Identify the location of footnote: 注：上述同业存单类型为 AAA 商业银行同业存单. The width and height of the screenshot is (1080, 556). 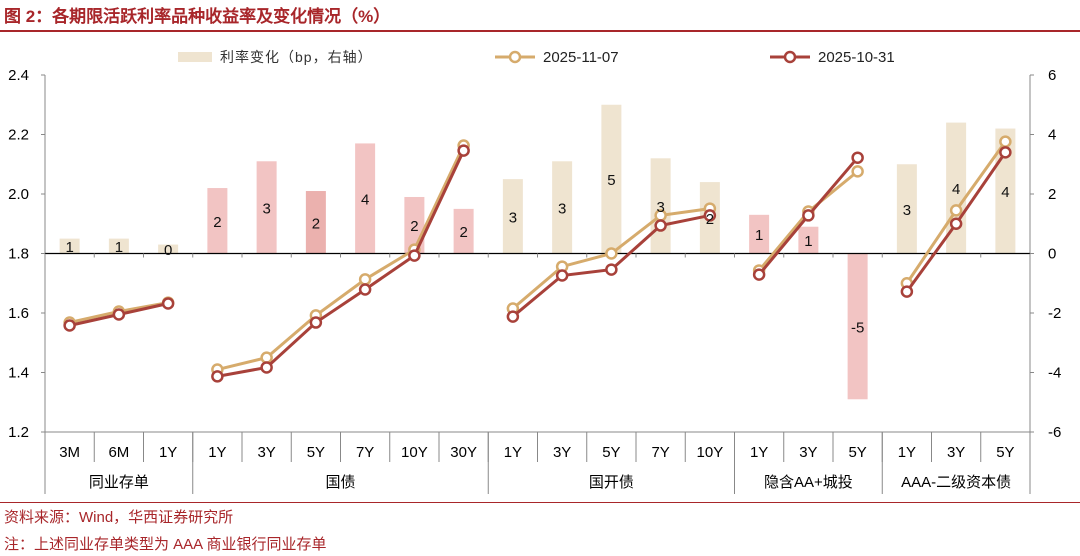
(165, 544).